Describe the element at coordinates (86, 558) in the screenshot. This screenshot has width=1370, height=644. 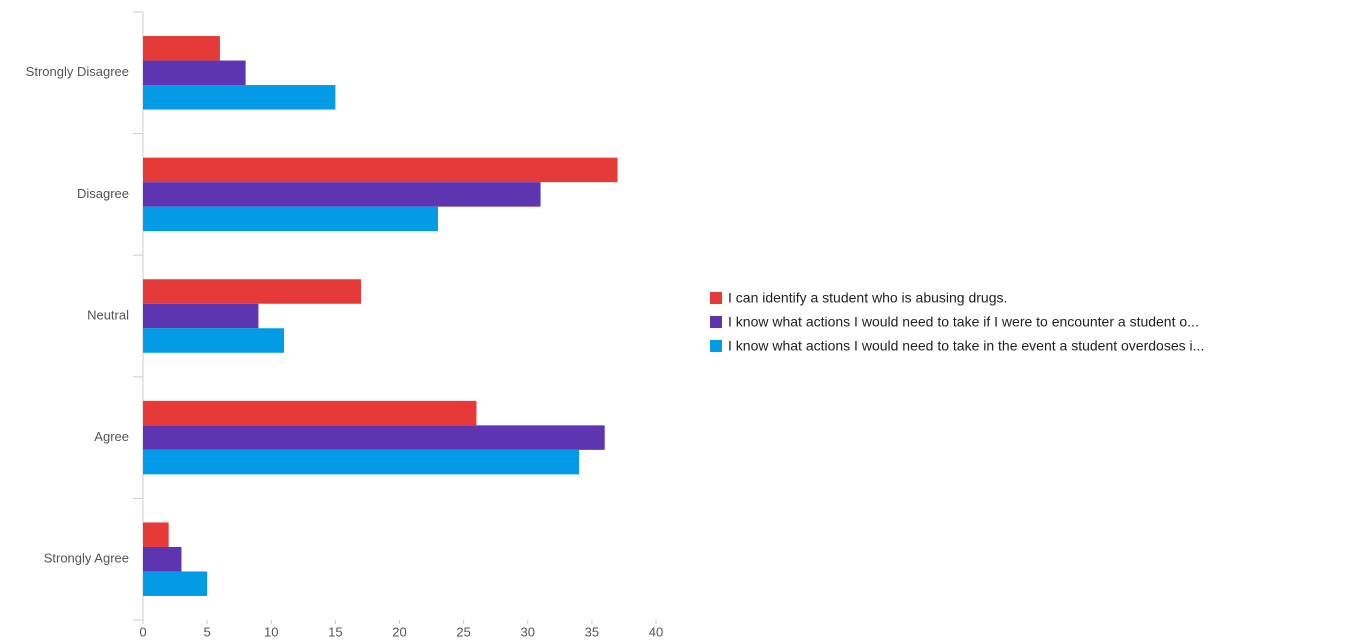
I see `y-tick-label: Strongly Agree` at that location.